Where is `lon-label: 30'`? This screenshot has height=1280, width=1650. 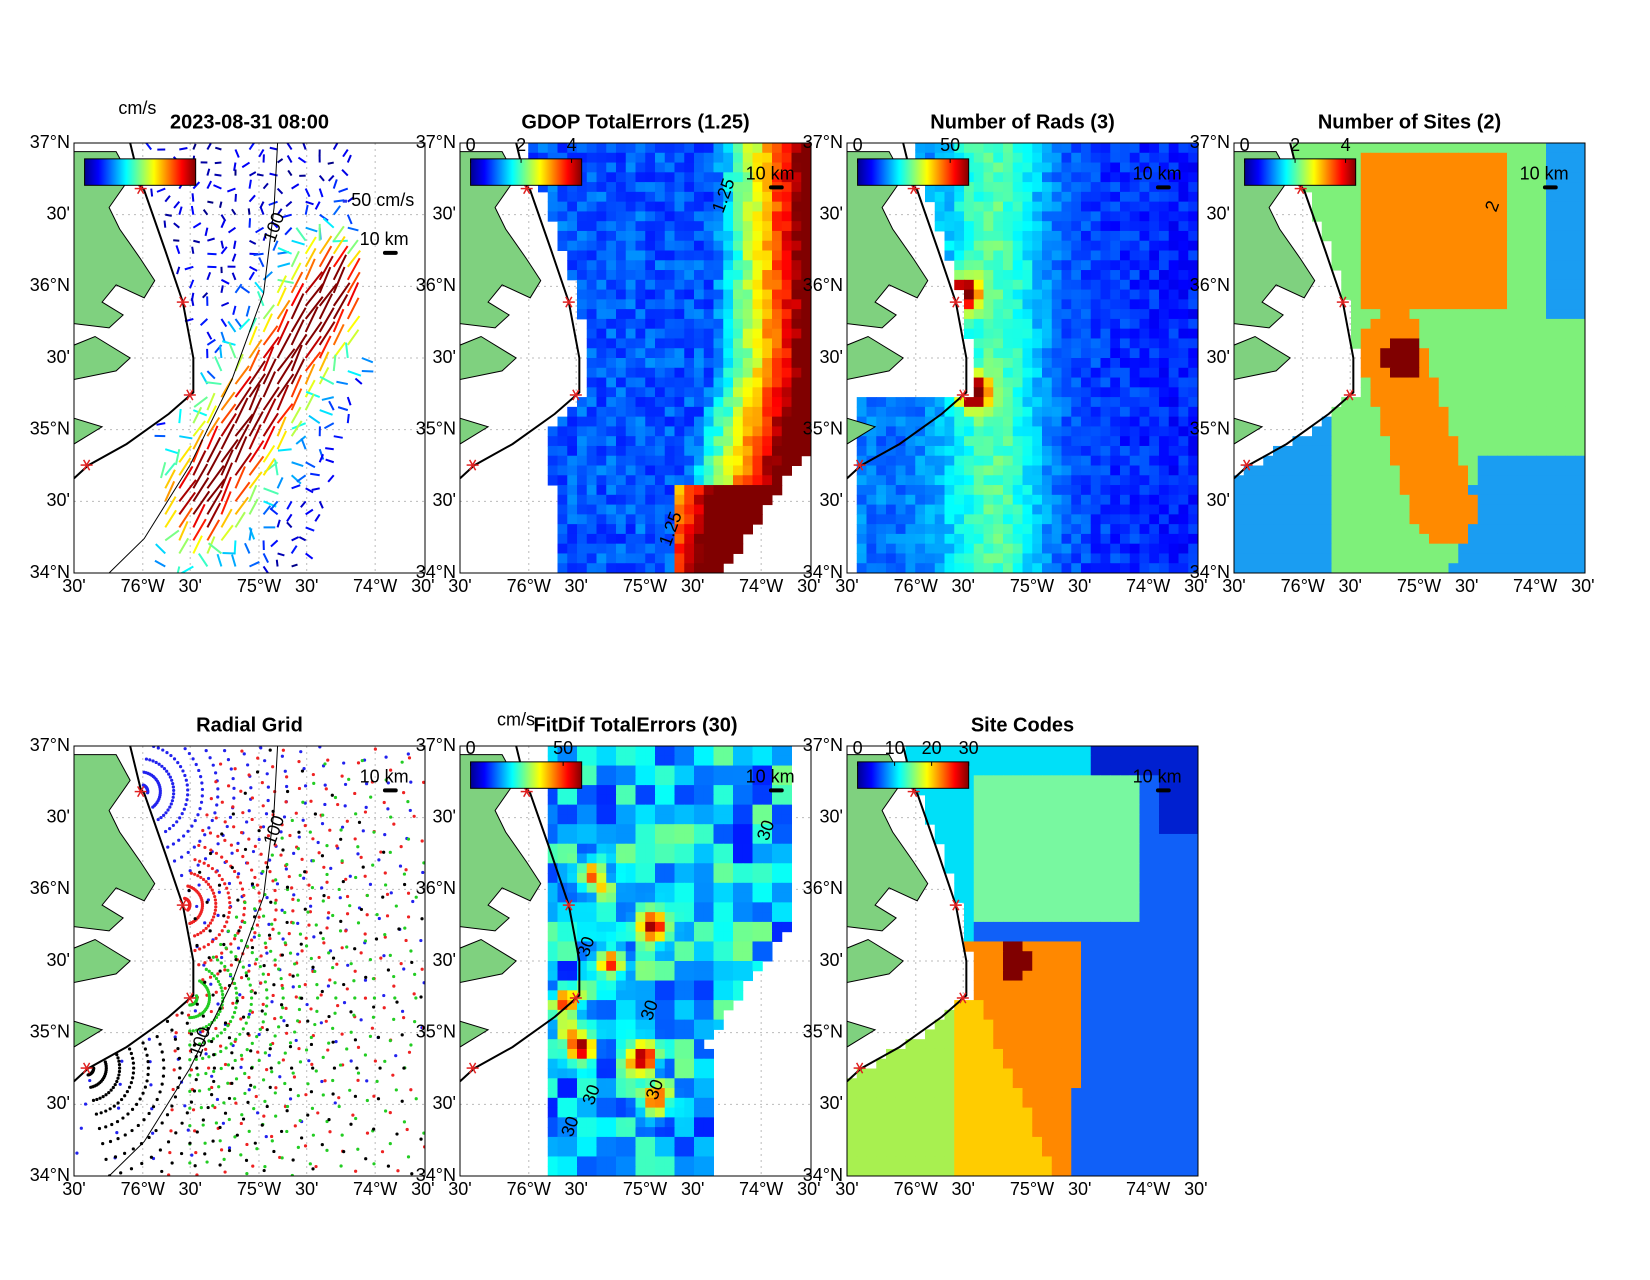
lon-label: 30' is located at coordinates (73, 586).